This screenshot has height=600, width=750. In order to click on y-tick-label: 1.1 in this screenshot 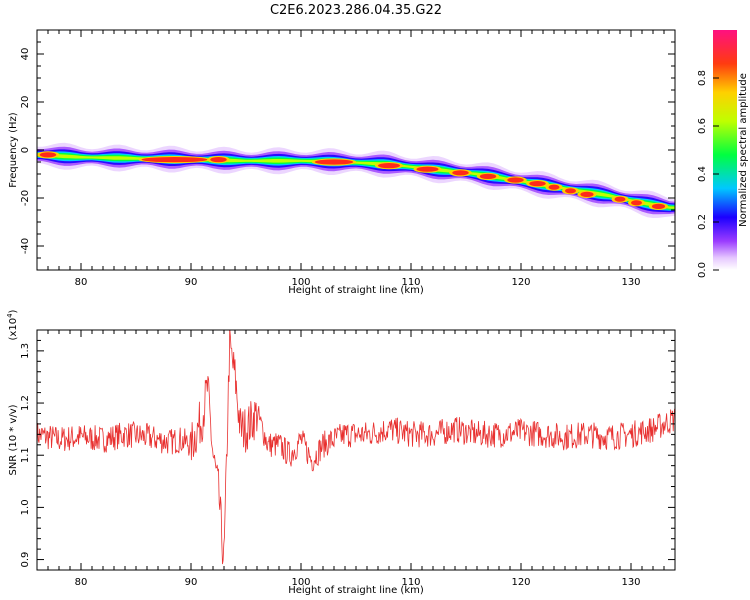, I will do `click(25, 455)`.